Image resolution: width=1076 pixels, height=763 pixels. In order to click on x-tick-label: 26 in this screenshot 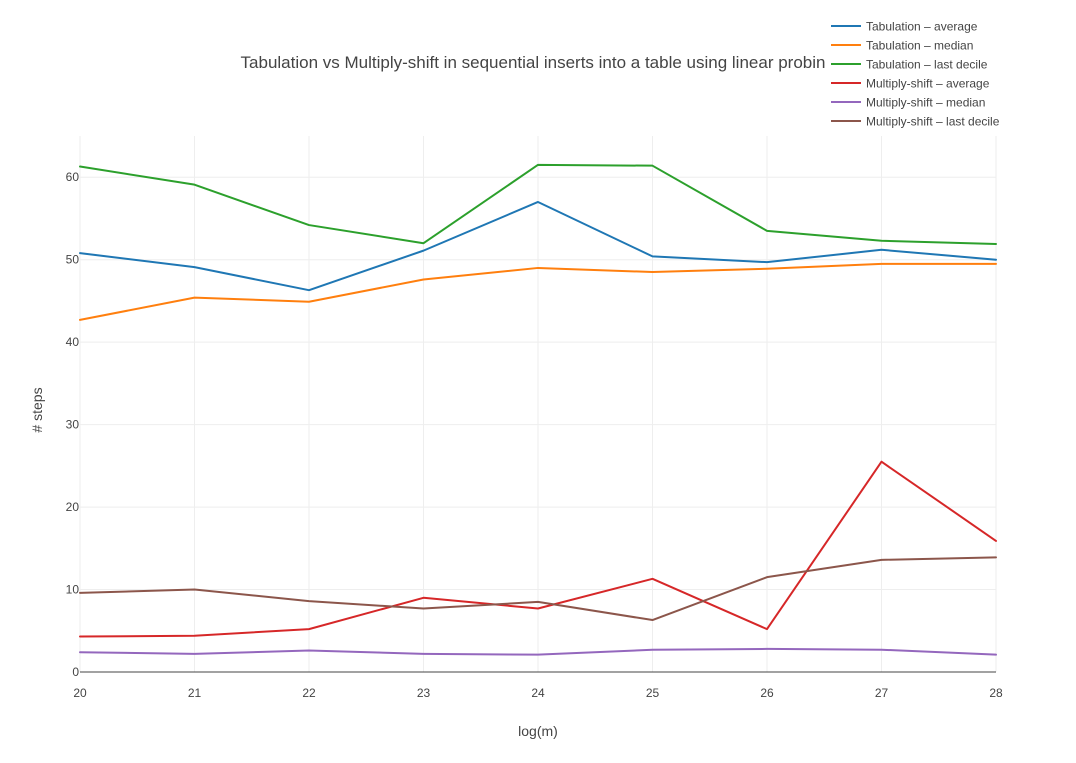, I will do `click(767, 693)`.